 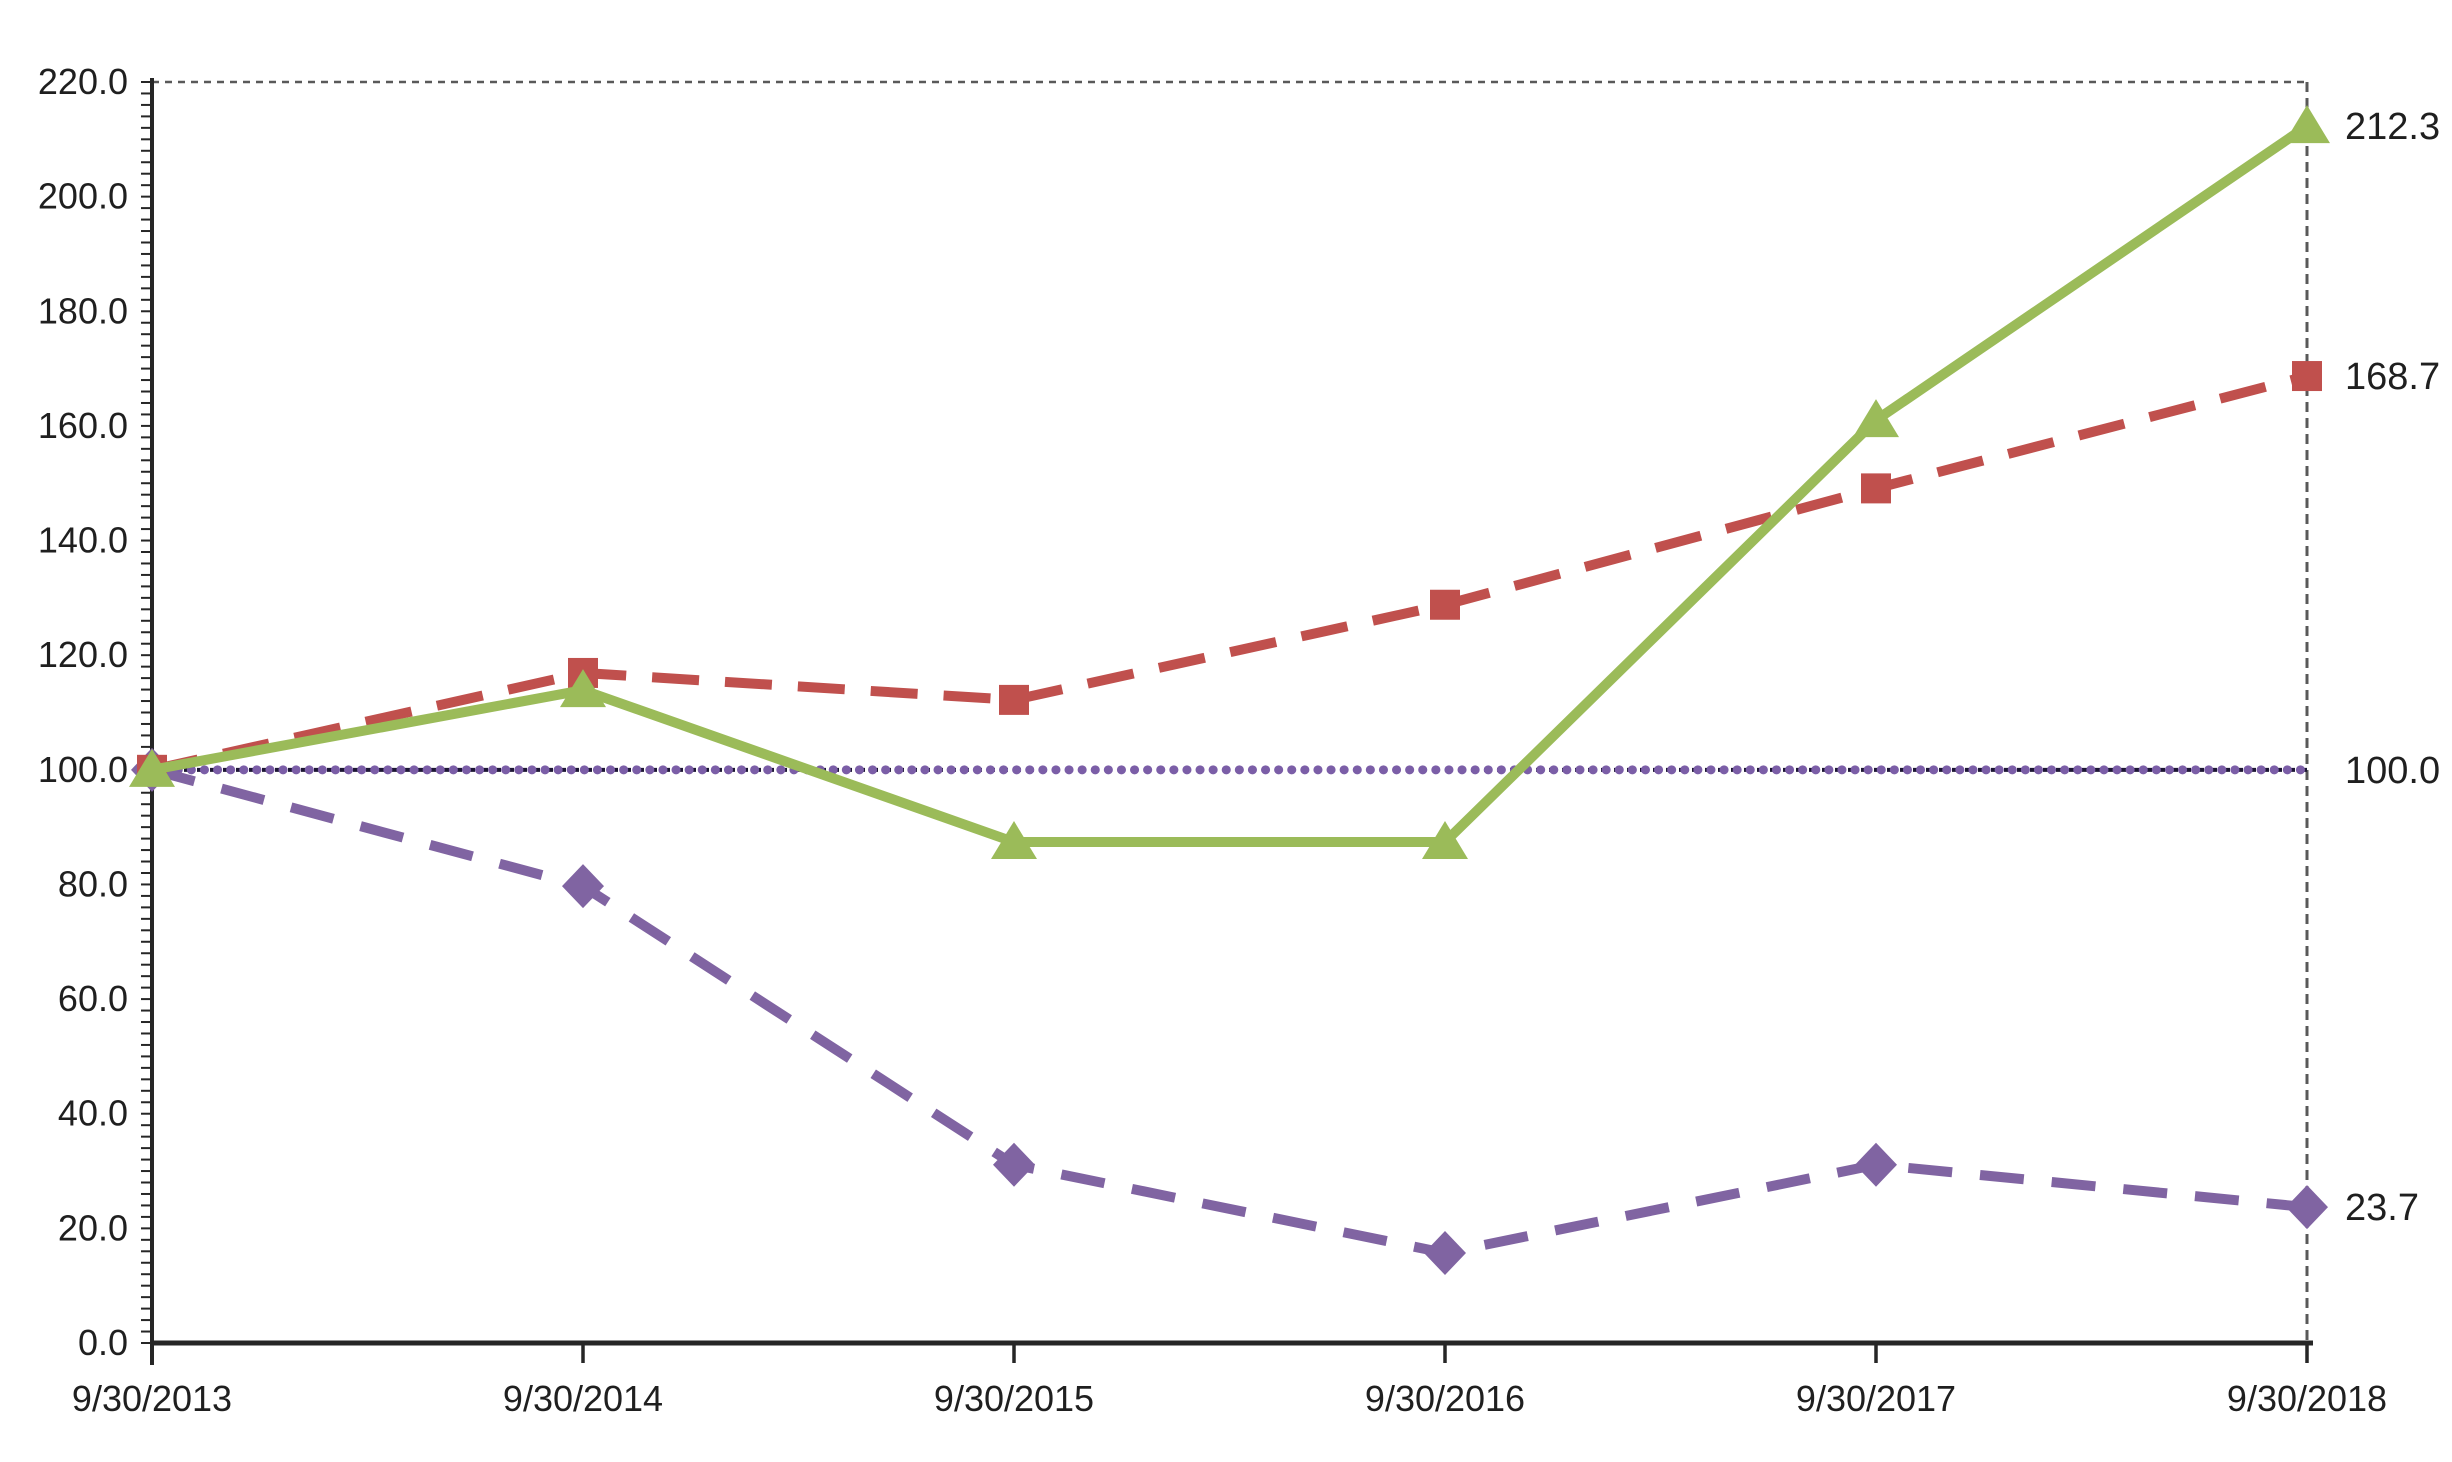 I want to click on y-tick-label: 20.0, so click(x=93, y=1227).